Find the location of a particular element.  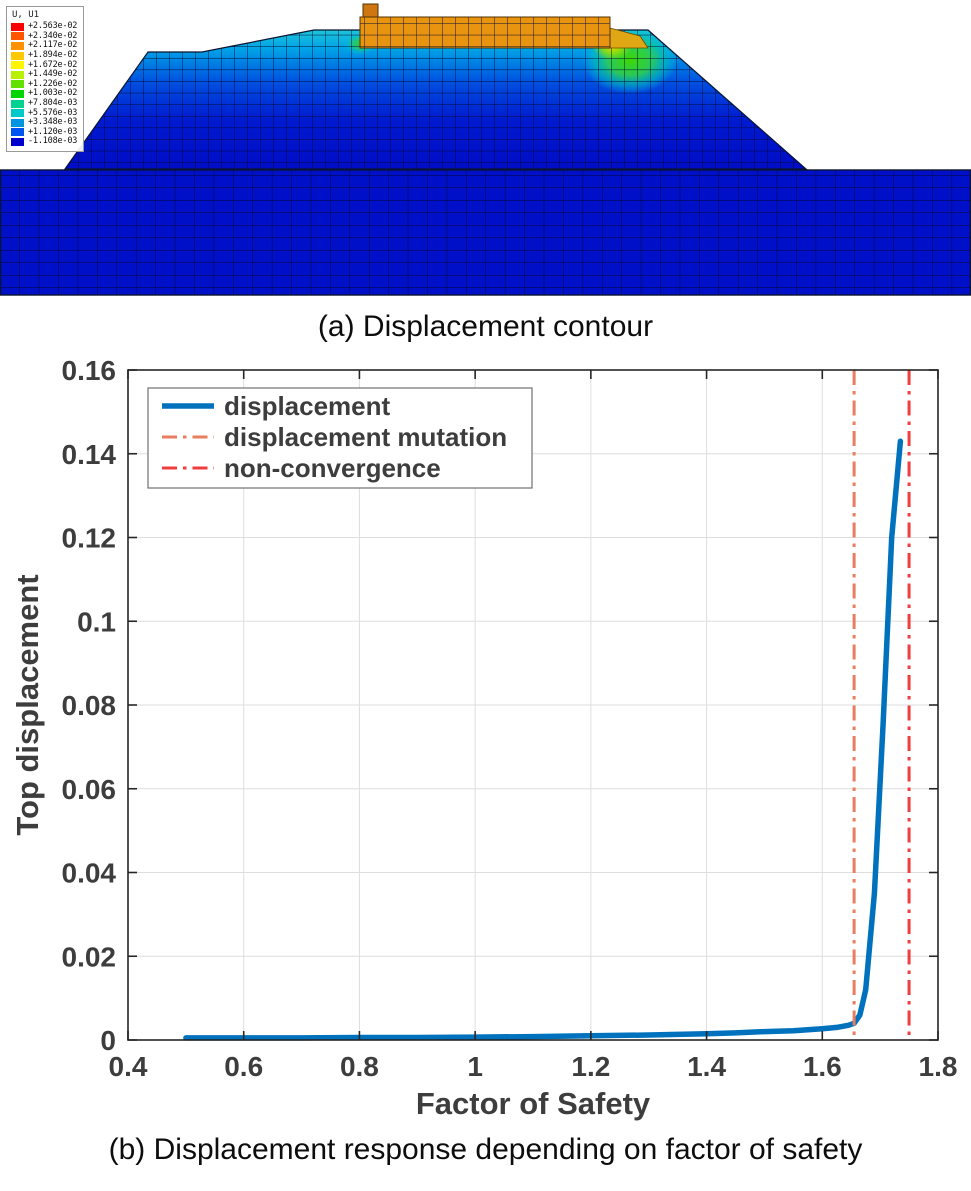

x-tick-label: 1.8 is located at coordinates (938, 1066).